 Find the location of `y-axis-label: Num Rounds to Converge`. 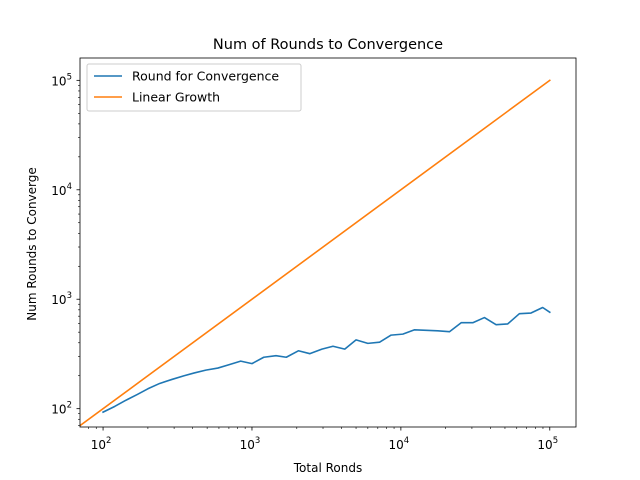

y-axis-label: Num Rounds to Converge is located at coordinates (32, 244).